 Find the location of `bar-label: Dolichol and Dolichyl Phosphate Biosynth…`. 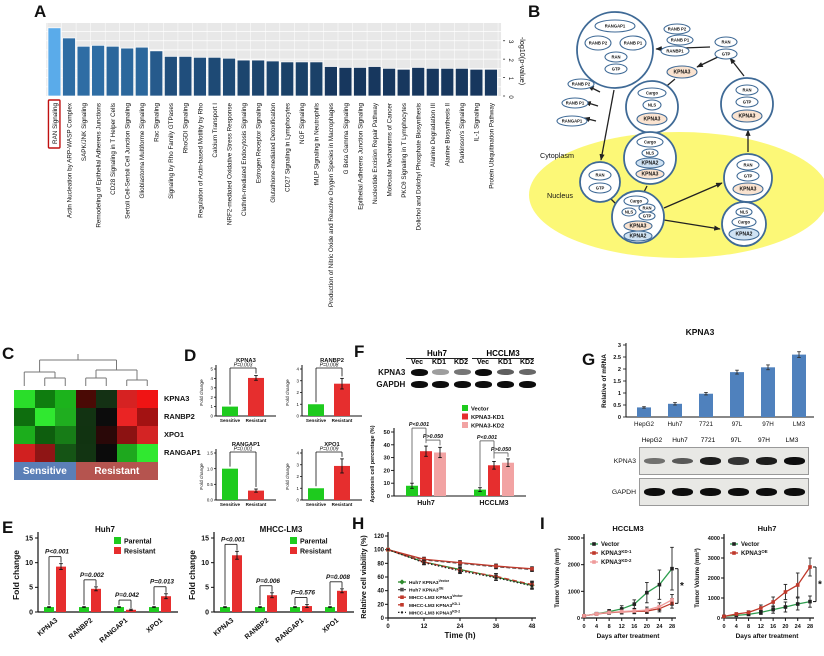

bar-label: Dolichol and Dolichyl Phosphate Biosynth… is located at coordinates (419, 166).